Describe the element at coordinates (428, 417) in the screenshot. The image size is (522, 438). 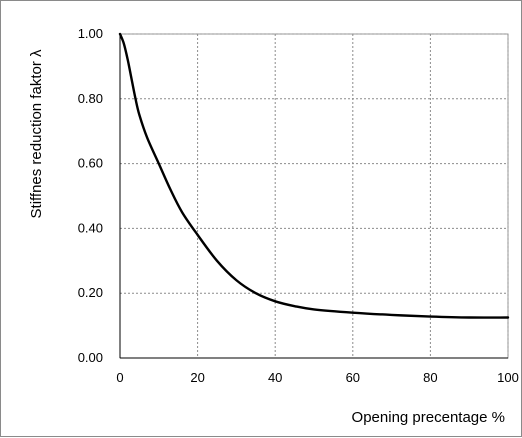
I see `x-axis-label: Opening precentage %` at that location.